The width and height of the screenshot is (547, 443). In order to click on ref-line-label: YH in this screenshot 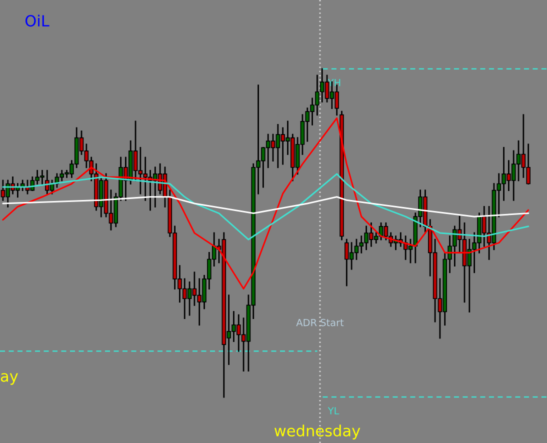, I will do `click(334, 82)`.